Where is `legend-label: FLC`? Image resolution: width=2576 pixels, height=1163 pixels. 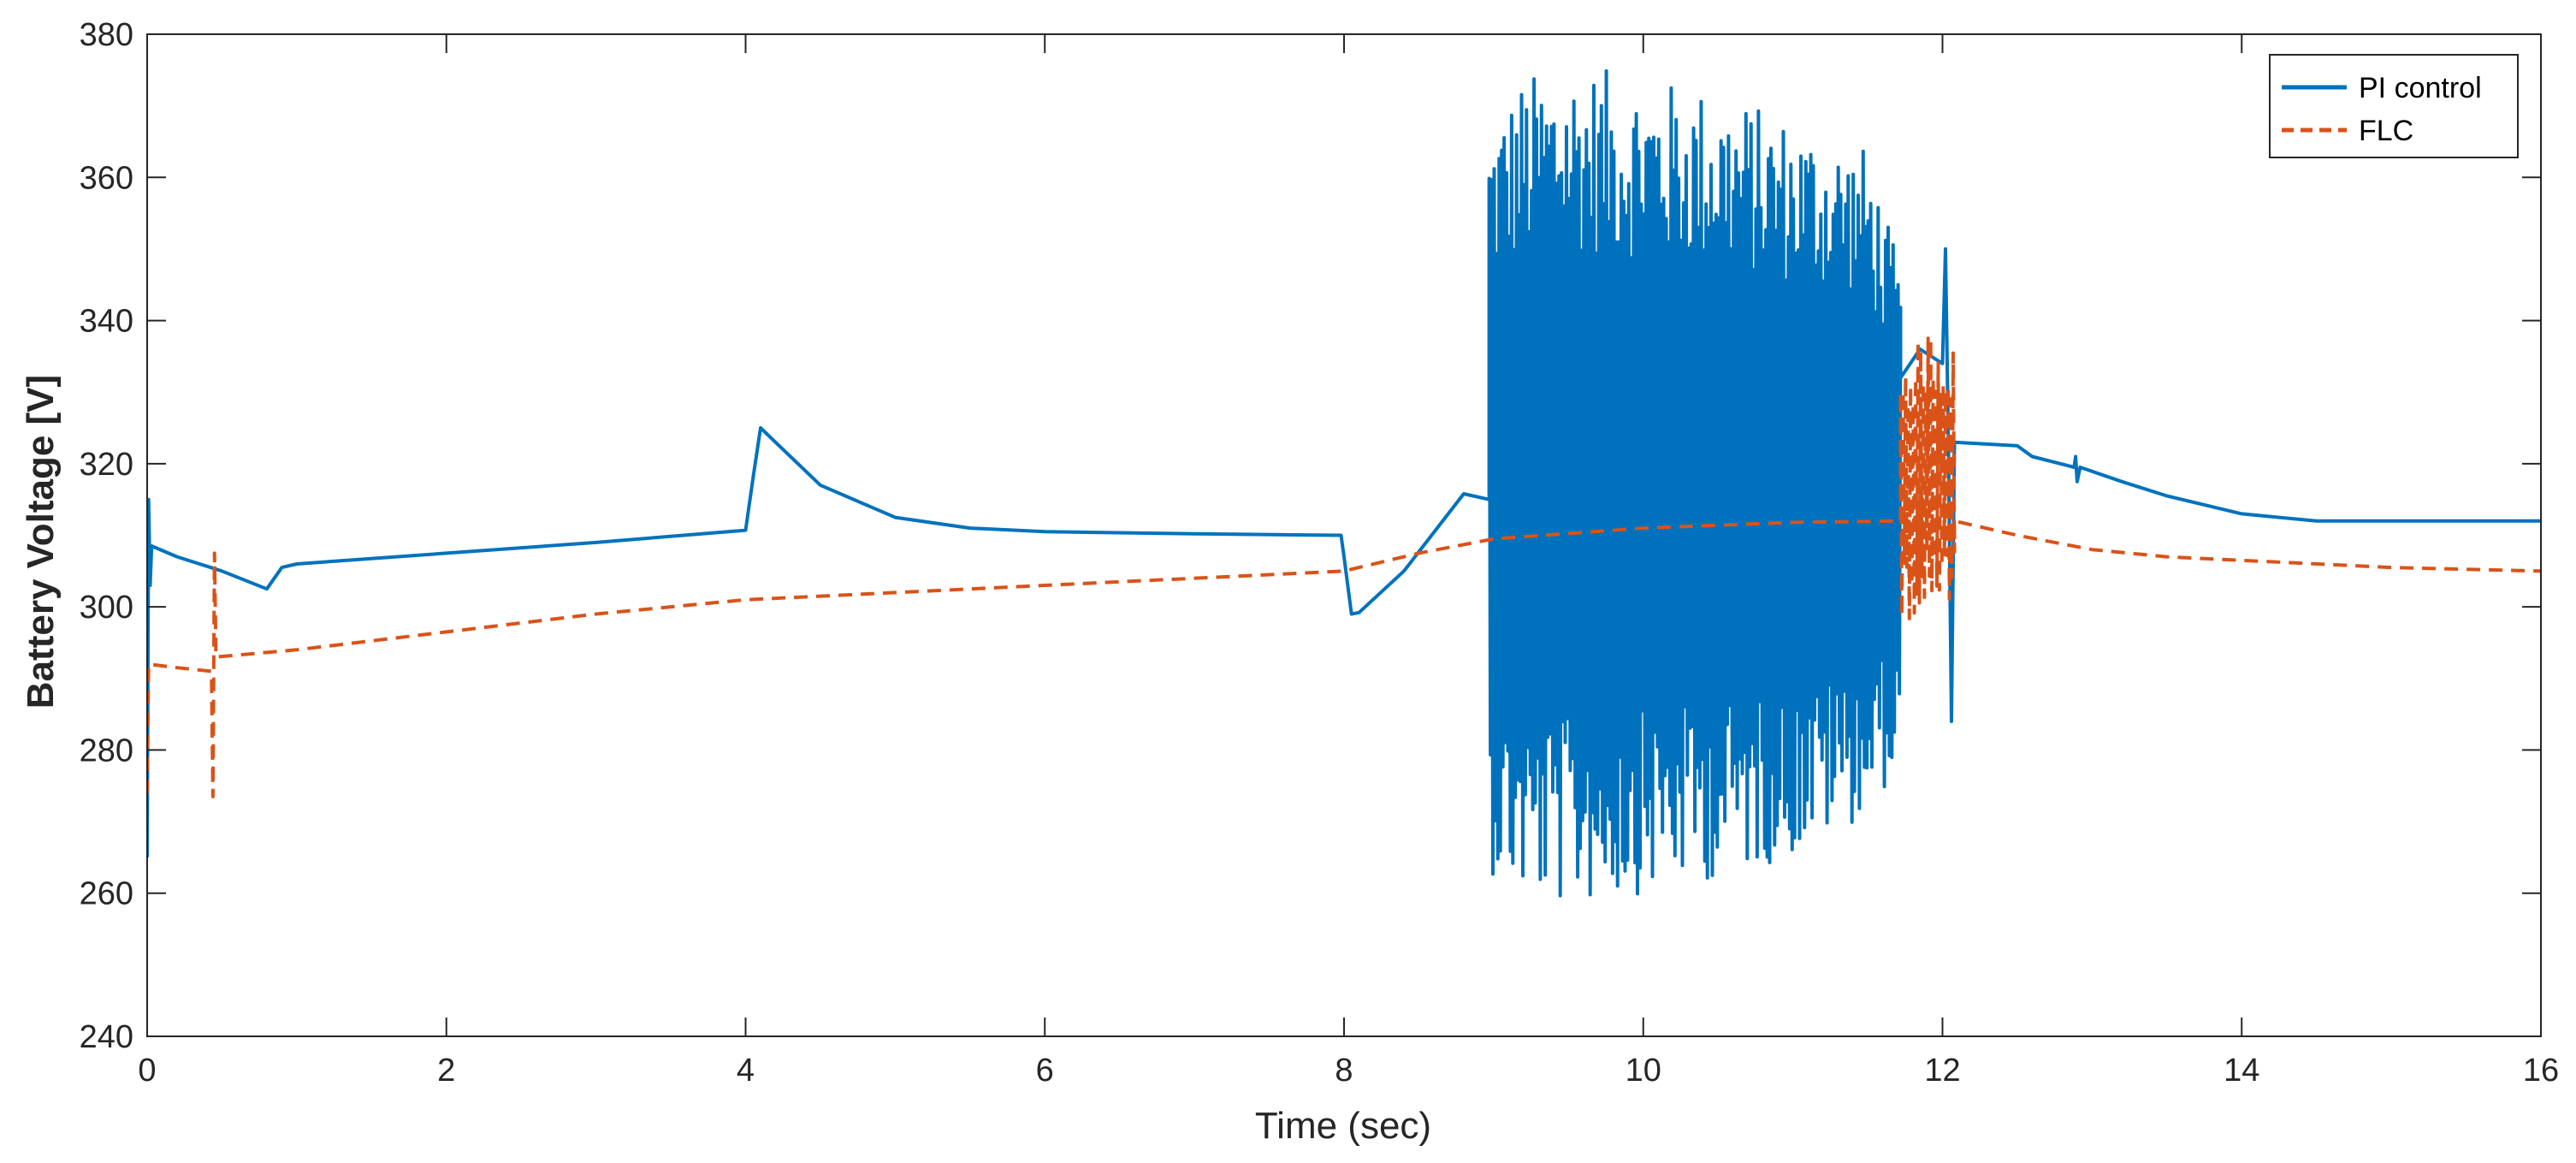
legend-label: FLC is located at coordinates (2386, 131).